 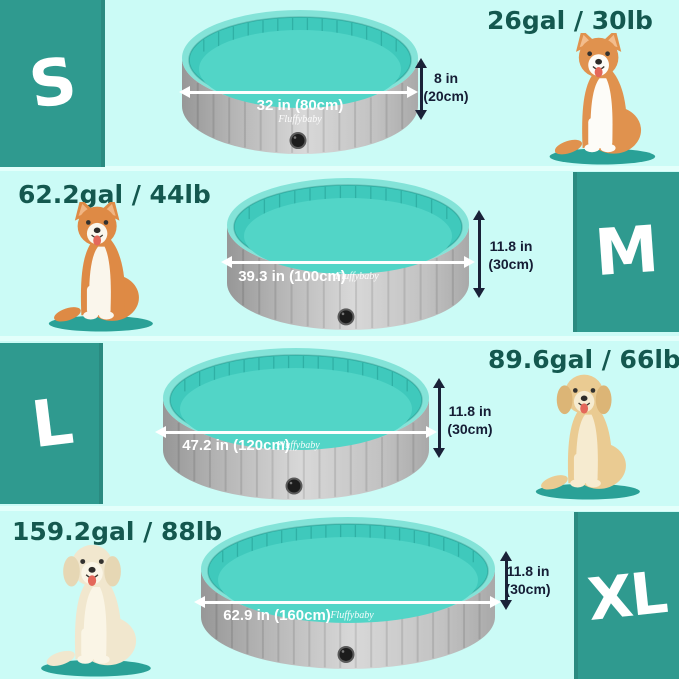 What do you see at coordinates (296, 424) in the screenshot?
I see `pool-illustration-large` at bounding box center [296, 424].